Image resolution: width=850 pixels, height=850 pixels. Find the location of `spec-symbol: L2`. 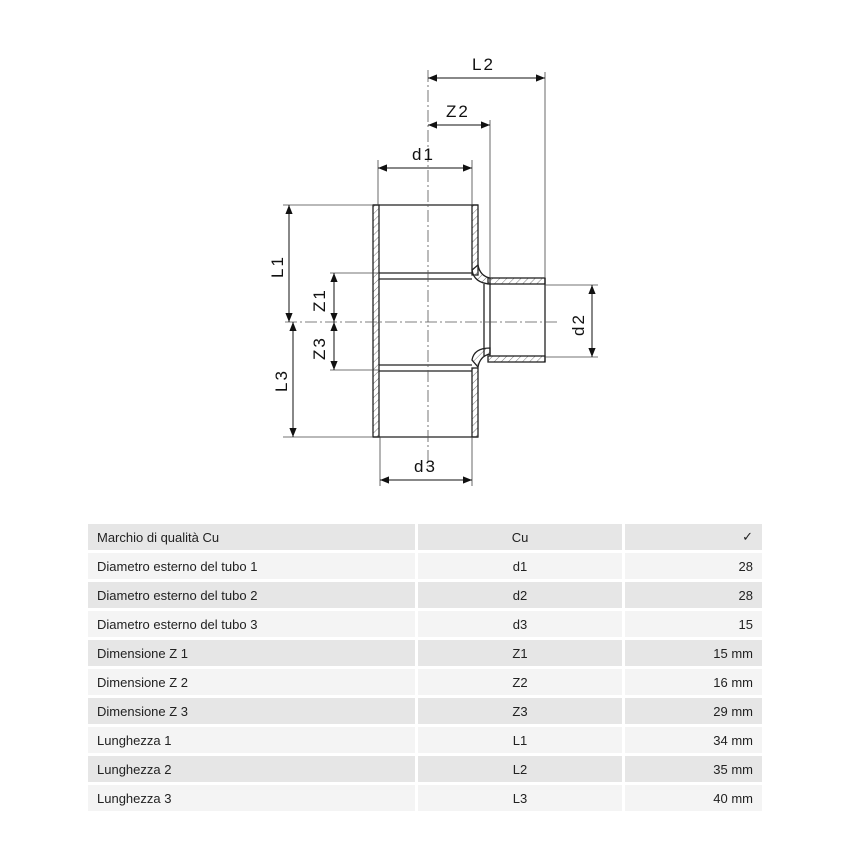

spec-symbol: L2 is located at coordinates (520, 770).